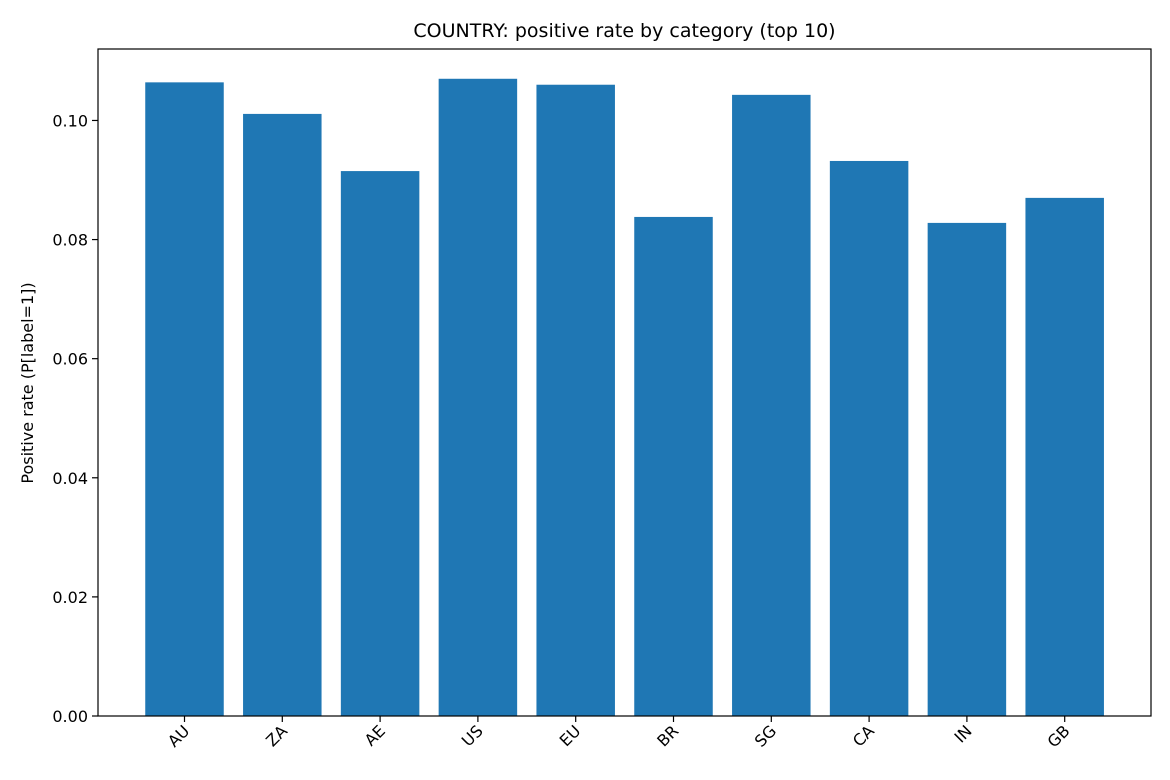 The image size is (1170, 780). I want to click on bar-us, so click(478, 397).